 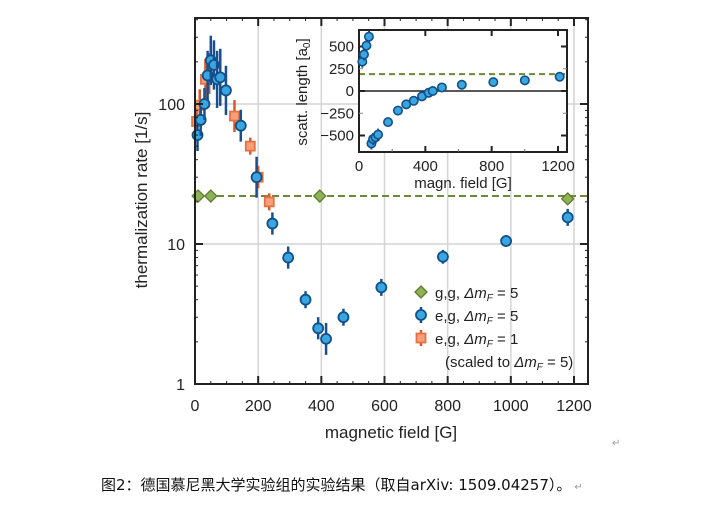 I want to click on legend-note: (scaled to ΔmF = 5), so click(x=509, y=363).